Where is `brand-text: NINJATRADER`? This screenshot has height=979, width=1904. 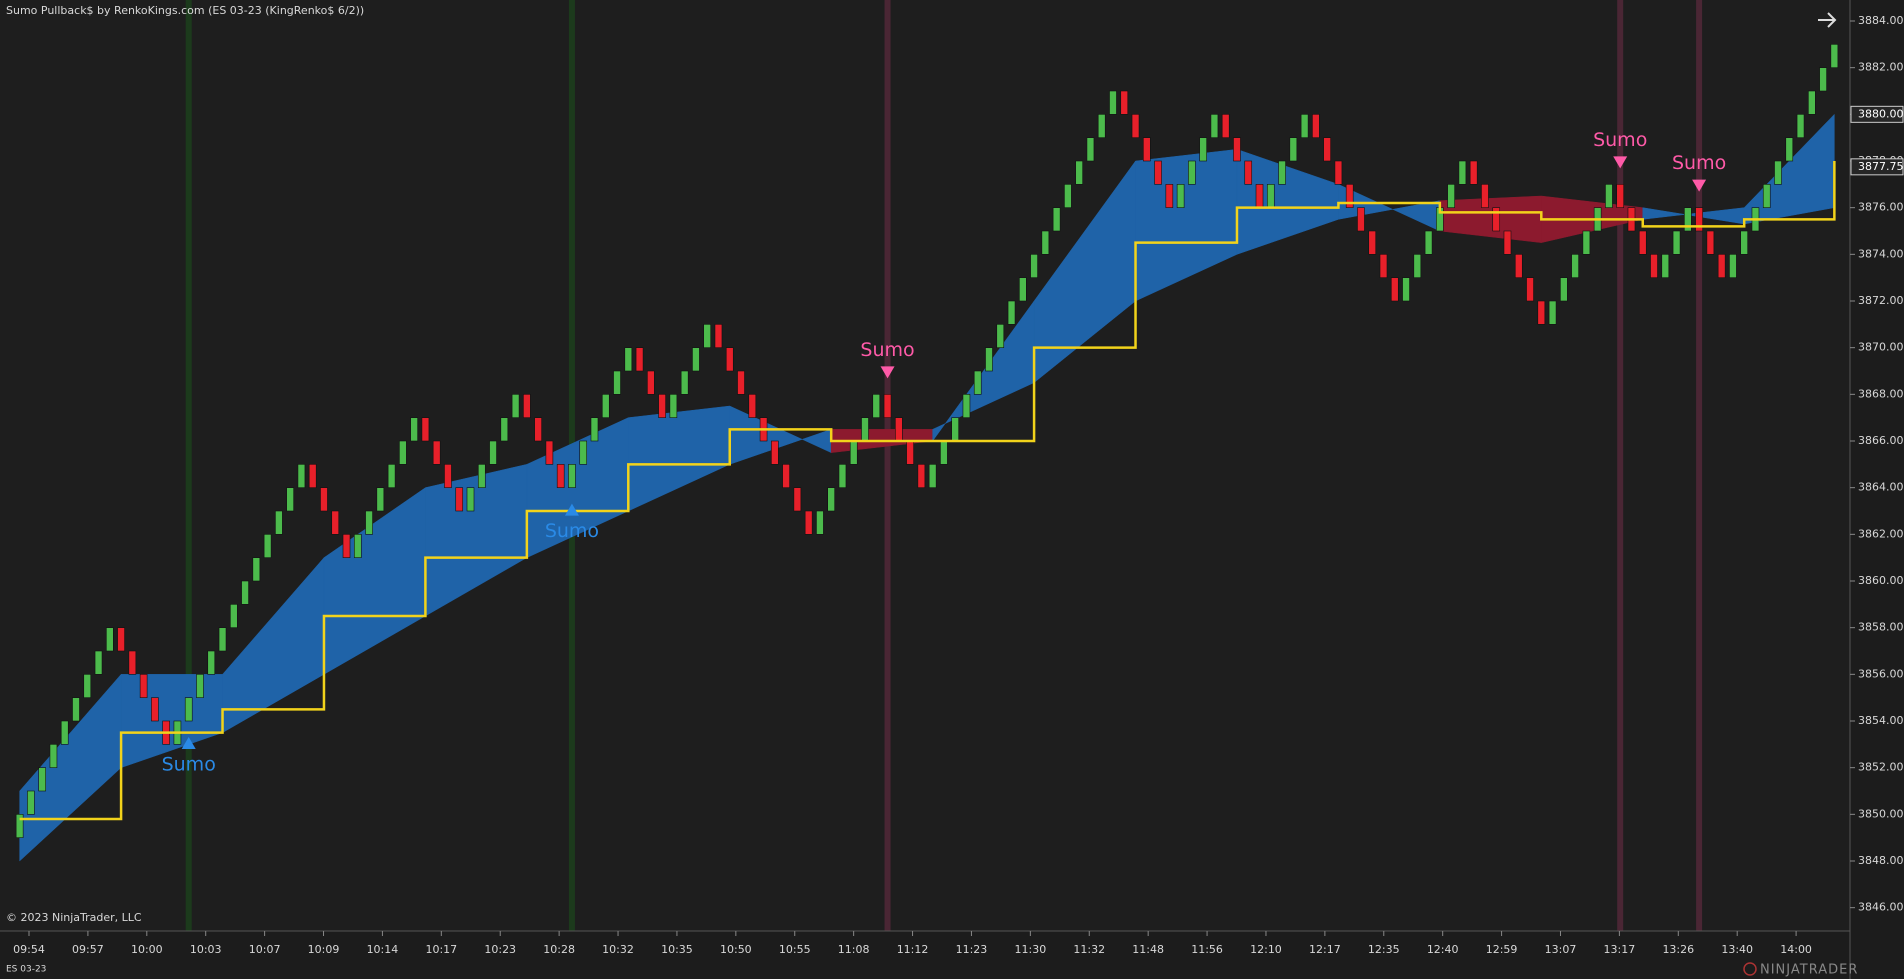
brand-text: NINJATRADER is located at coordinates (1809, 970).